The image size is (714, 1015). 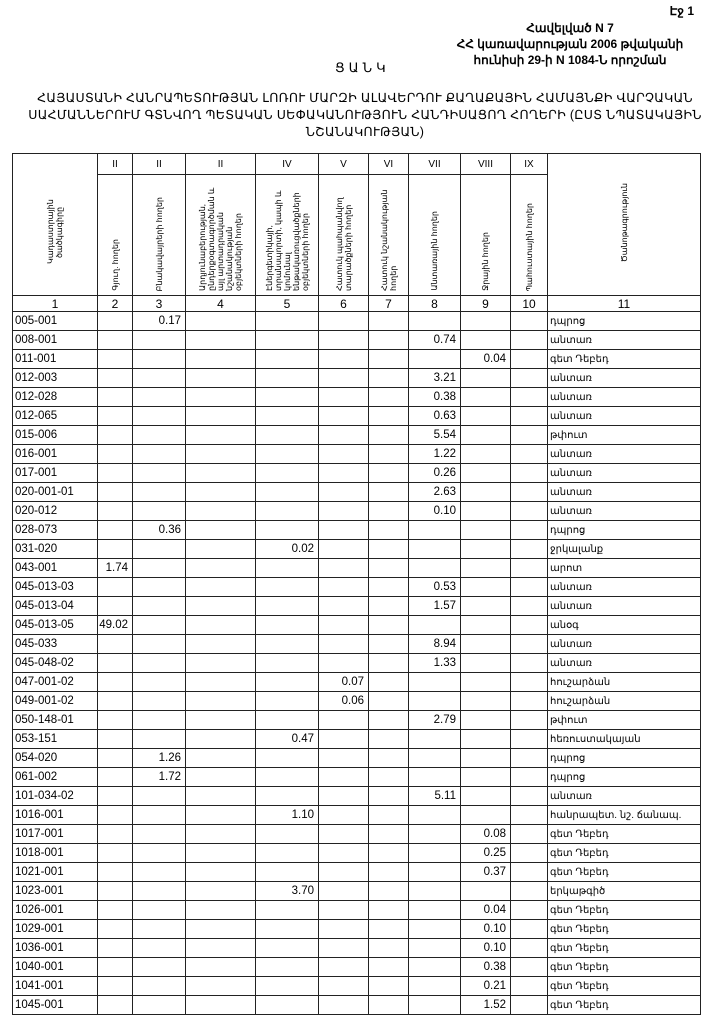 I want to click on cadastral-code: 1045-001, so click(x=55, y=1005).